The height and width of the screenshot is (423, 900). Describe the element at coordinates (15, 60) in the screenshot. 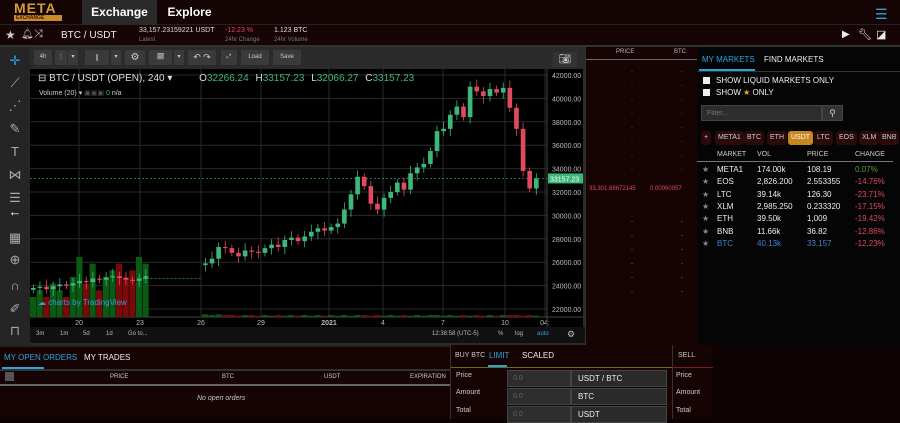

I see `crosshair-icon: ✛` at that location.